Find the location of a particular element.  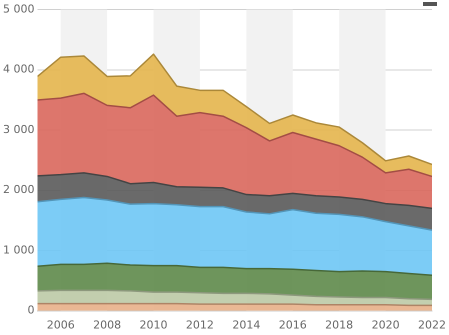

x-tick-label: 2008 is located at coordinates (107, 325).